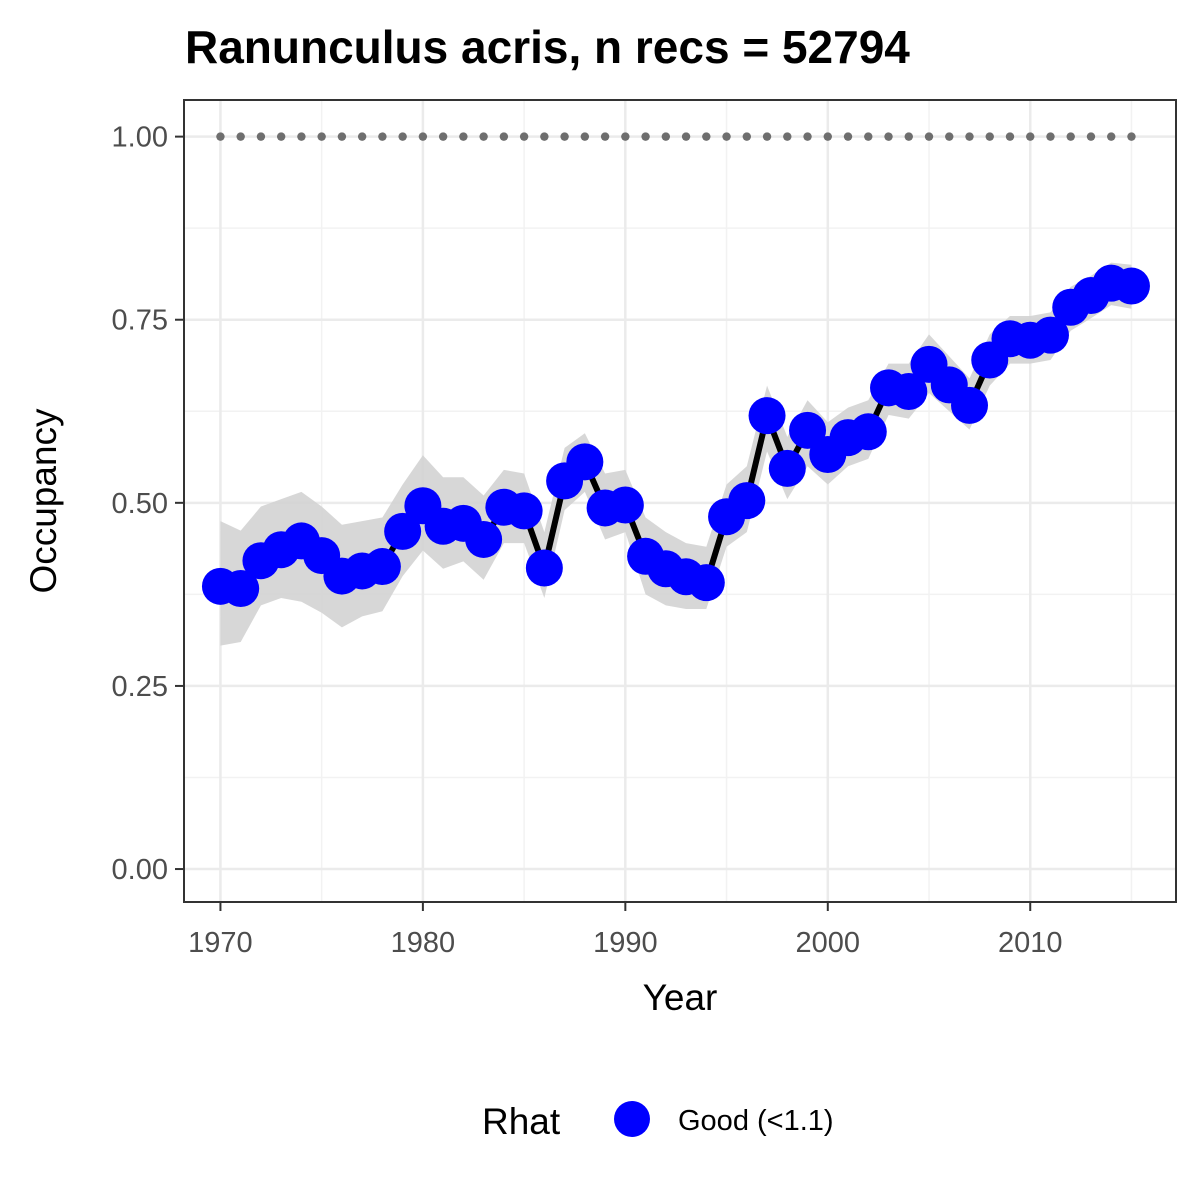 The image size is (1200, 1200). What do you see at coordinates (680, 997) in the screenshot?
I see `x-axis-title: Year` at bounding box center [680, 997].